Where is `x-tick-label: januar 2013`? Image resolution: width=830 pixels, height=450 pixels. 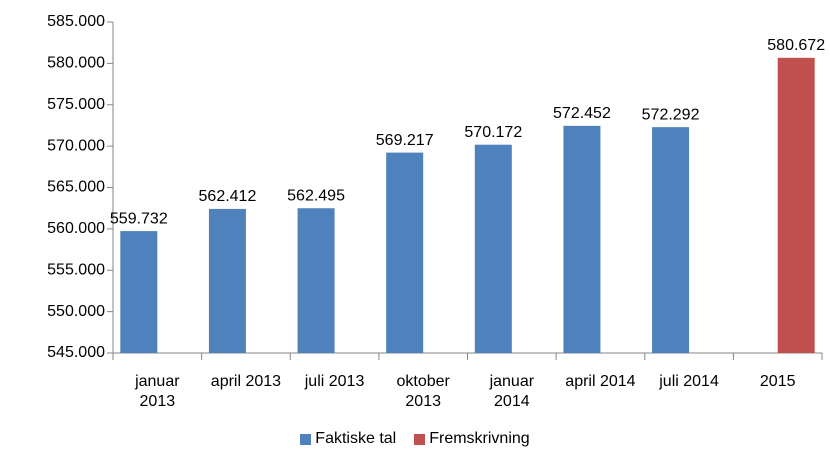
x-tick-label: januar 2013 is located at coordinates (157, 391).